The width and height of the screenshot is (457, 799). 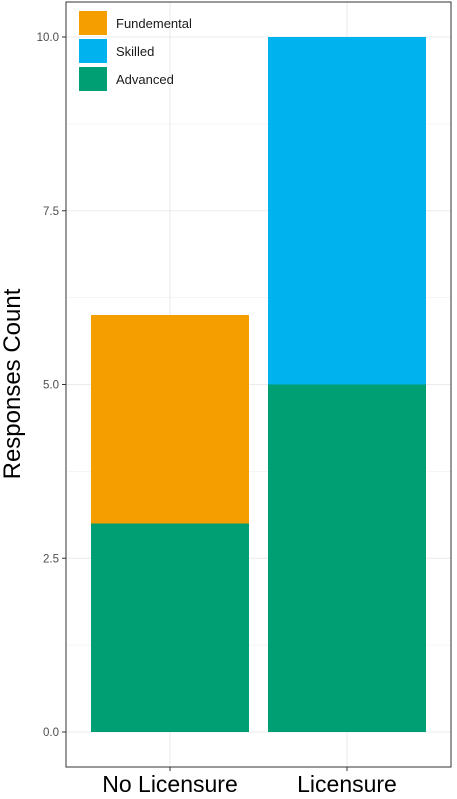 I want to click on legend-key-advanced, so click(x=93, y=79).